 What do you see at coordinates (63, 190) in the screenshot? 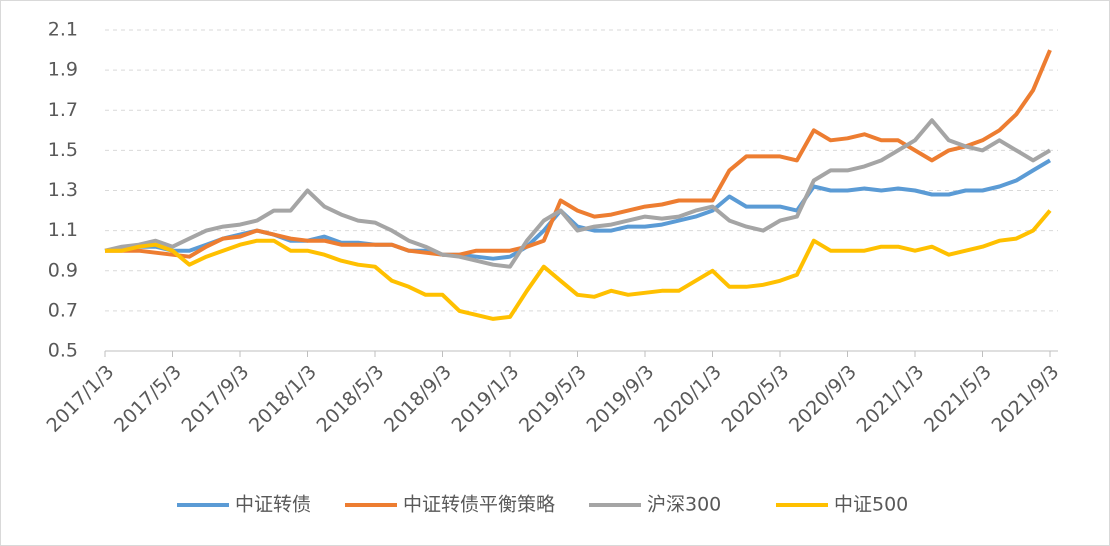
I see `y-tick-label: 1.3` at bounding box center [63, 190].